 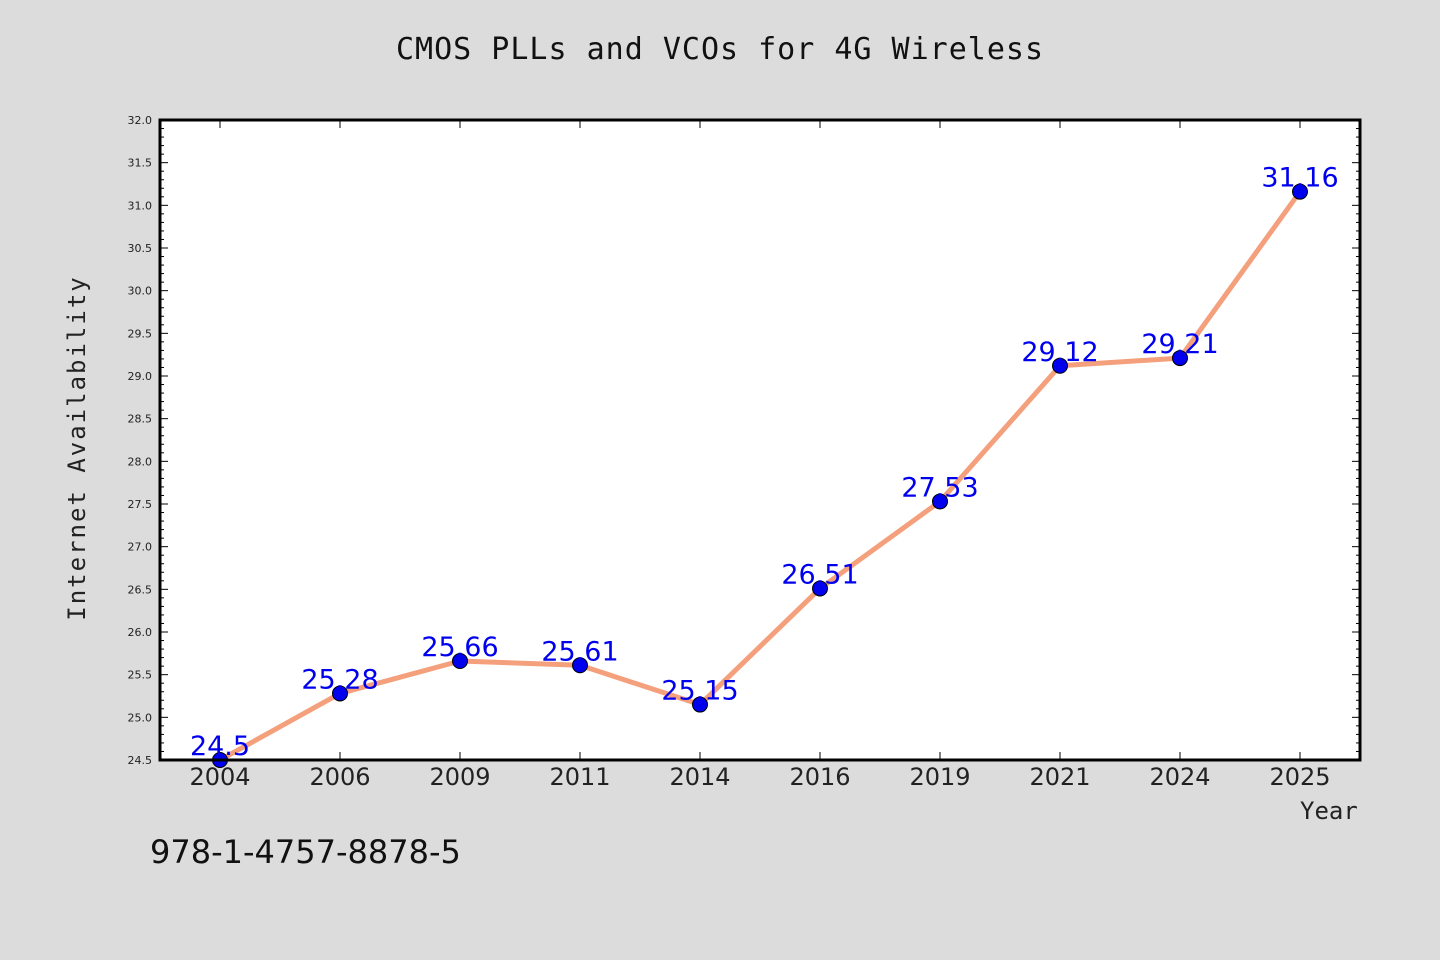 What do you see at coordinates (1059, 777) in the screenshot?
I see `x-tick-label: 2021` at bounding box center [1059, 777].